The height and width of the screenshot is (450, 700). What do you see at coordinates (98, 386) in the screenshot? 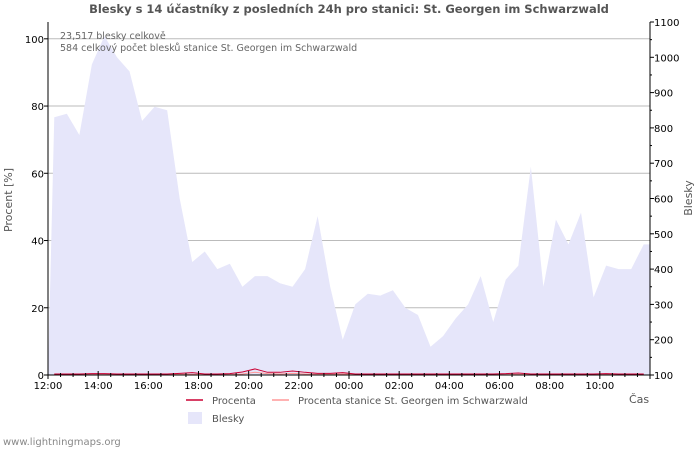
I see `x-tick-label: 14:00` at bounding box center [98, 386].